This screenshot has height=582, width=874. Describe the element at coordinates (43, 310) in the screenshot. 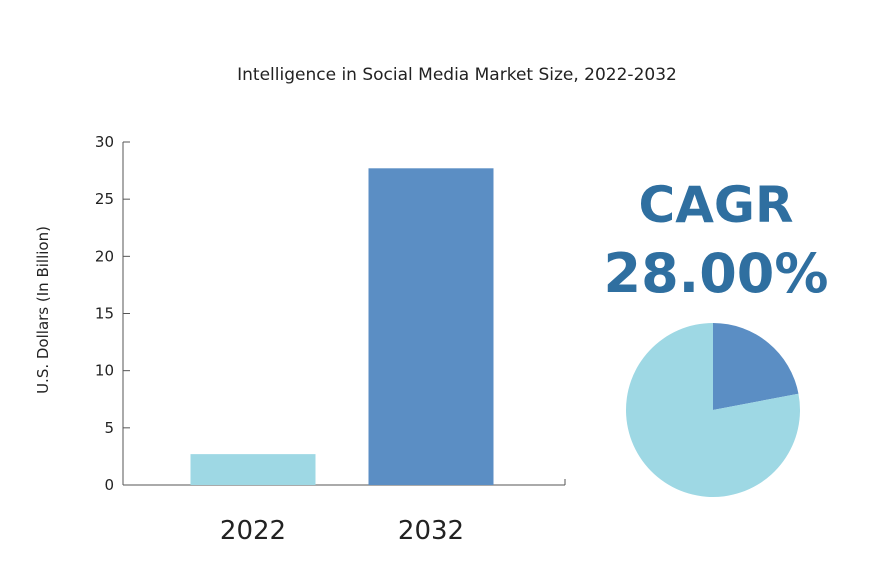

I see `y-axis-label: U.S. Dollars (In Billion)` at that location.